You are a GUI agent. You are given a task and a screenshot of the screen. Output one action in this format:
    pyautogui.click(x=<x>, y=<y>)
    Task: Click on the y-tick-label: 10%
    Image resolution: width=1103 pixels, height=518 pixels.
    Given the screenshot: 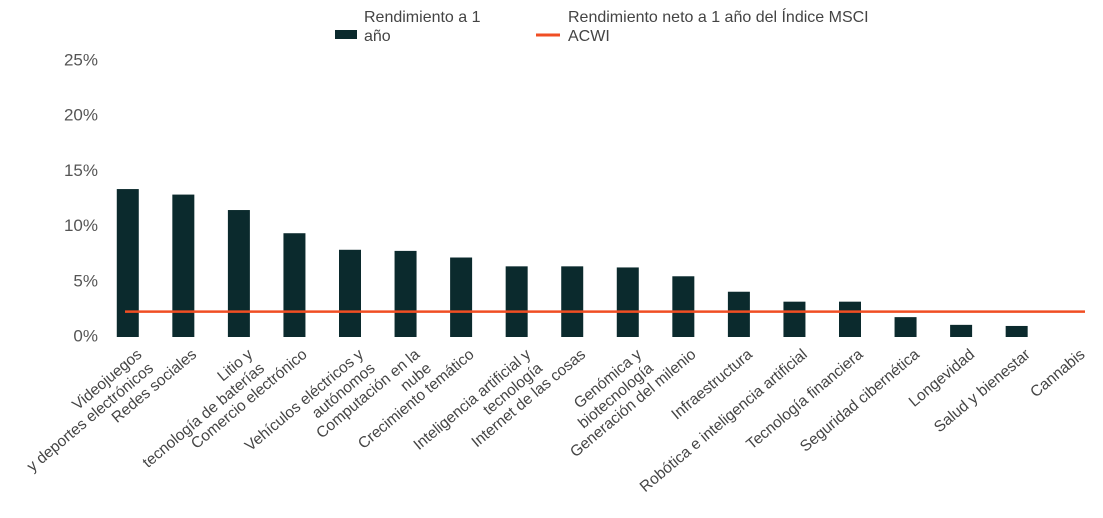 What is the action you would take?
    pyautogui.click(x=81, y=225)
    